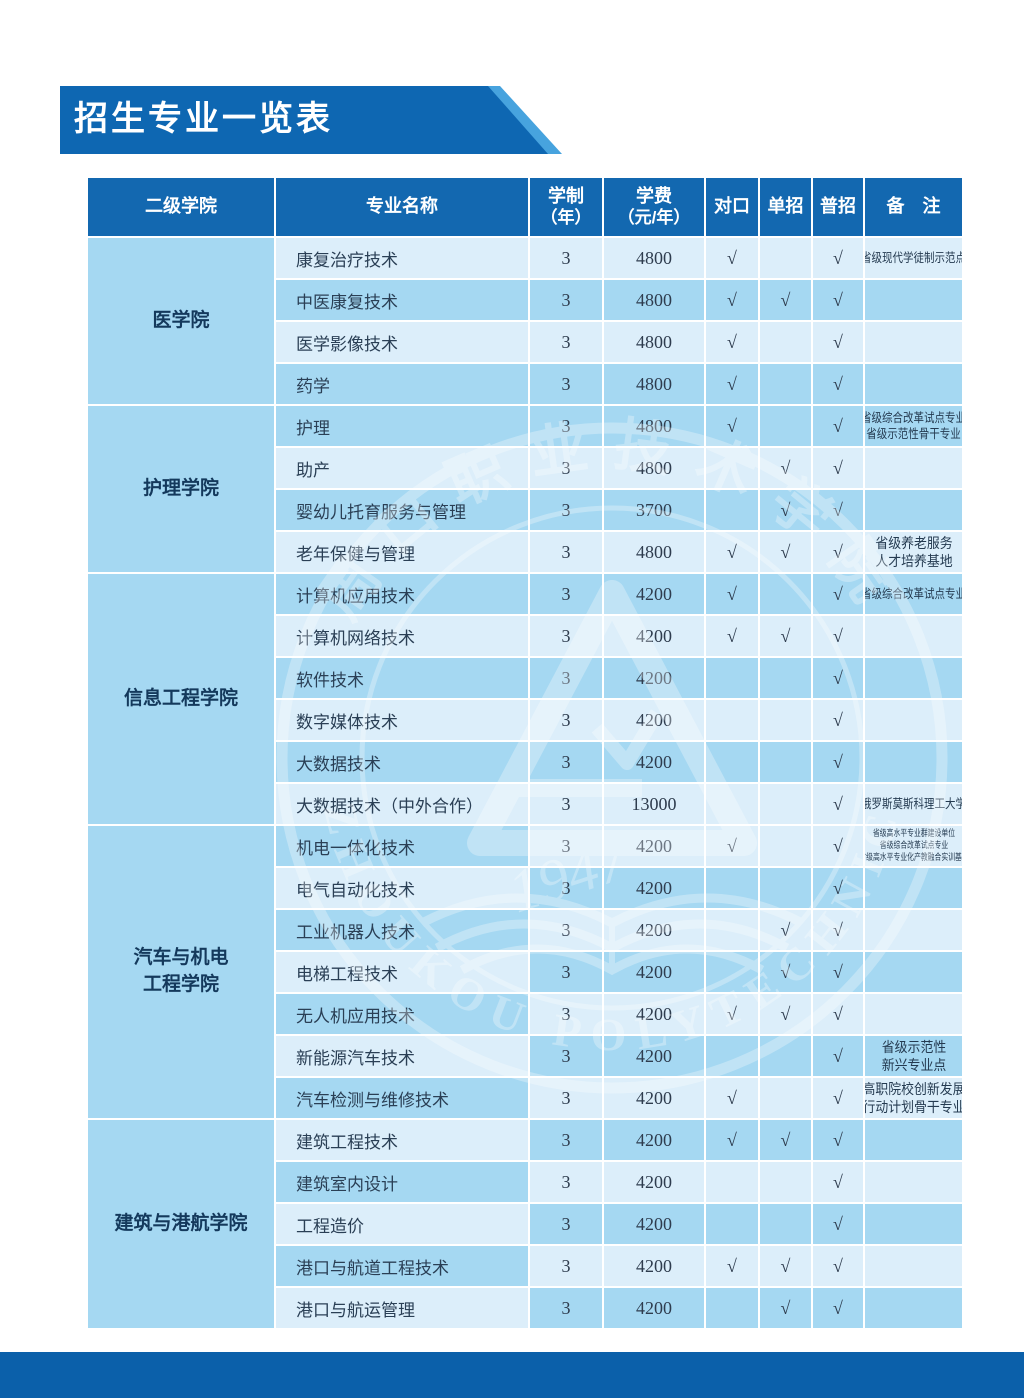  What do you see at coordinates (402, 1140) in the screenshot?
I see `major-name-cell: 建筑工程技术` at bounding box center [402, 1140].